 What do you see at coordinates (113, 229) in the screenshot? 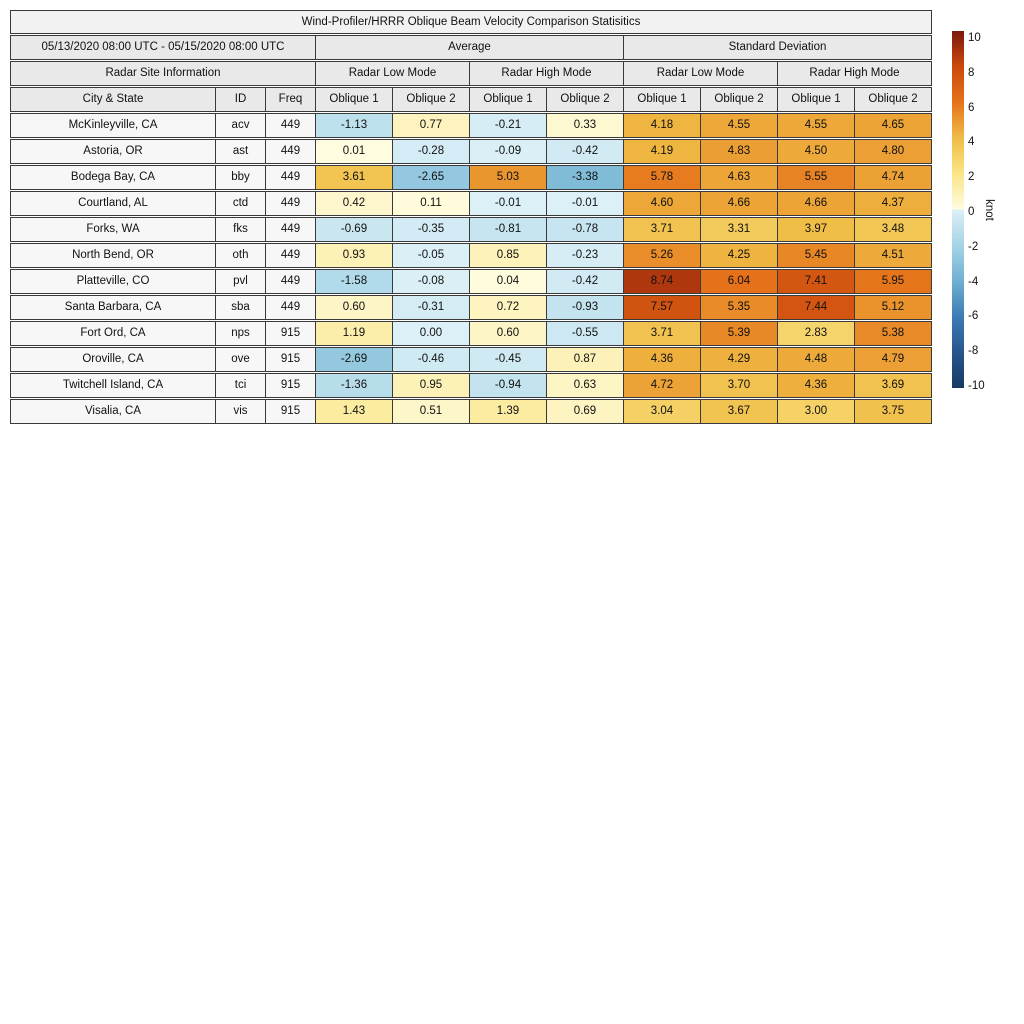
I see `city-cell: Forks, WA` at bounding box center [113, 229].